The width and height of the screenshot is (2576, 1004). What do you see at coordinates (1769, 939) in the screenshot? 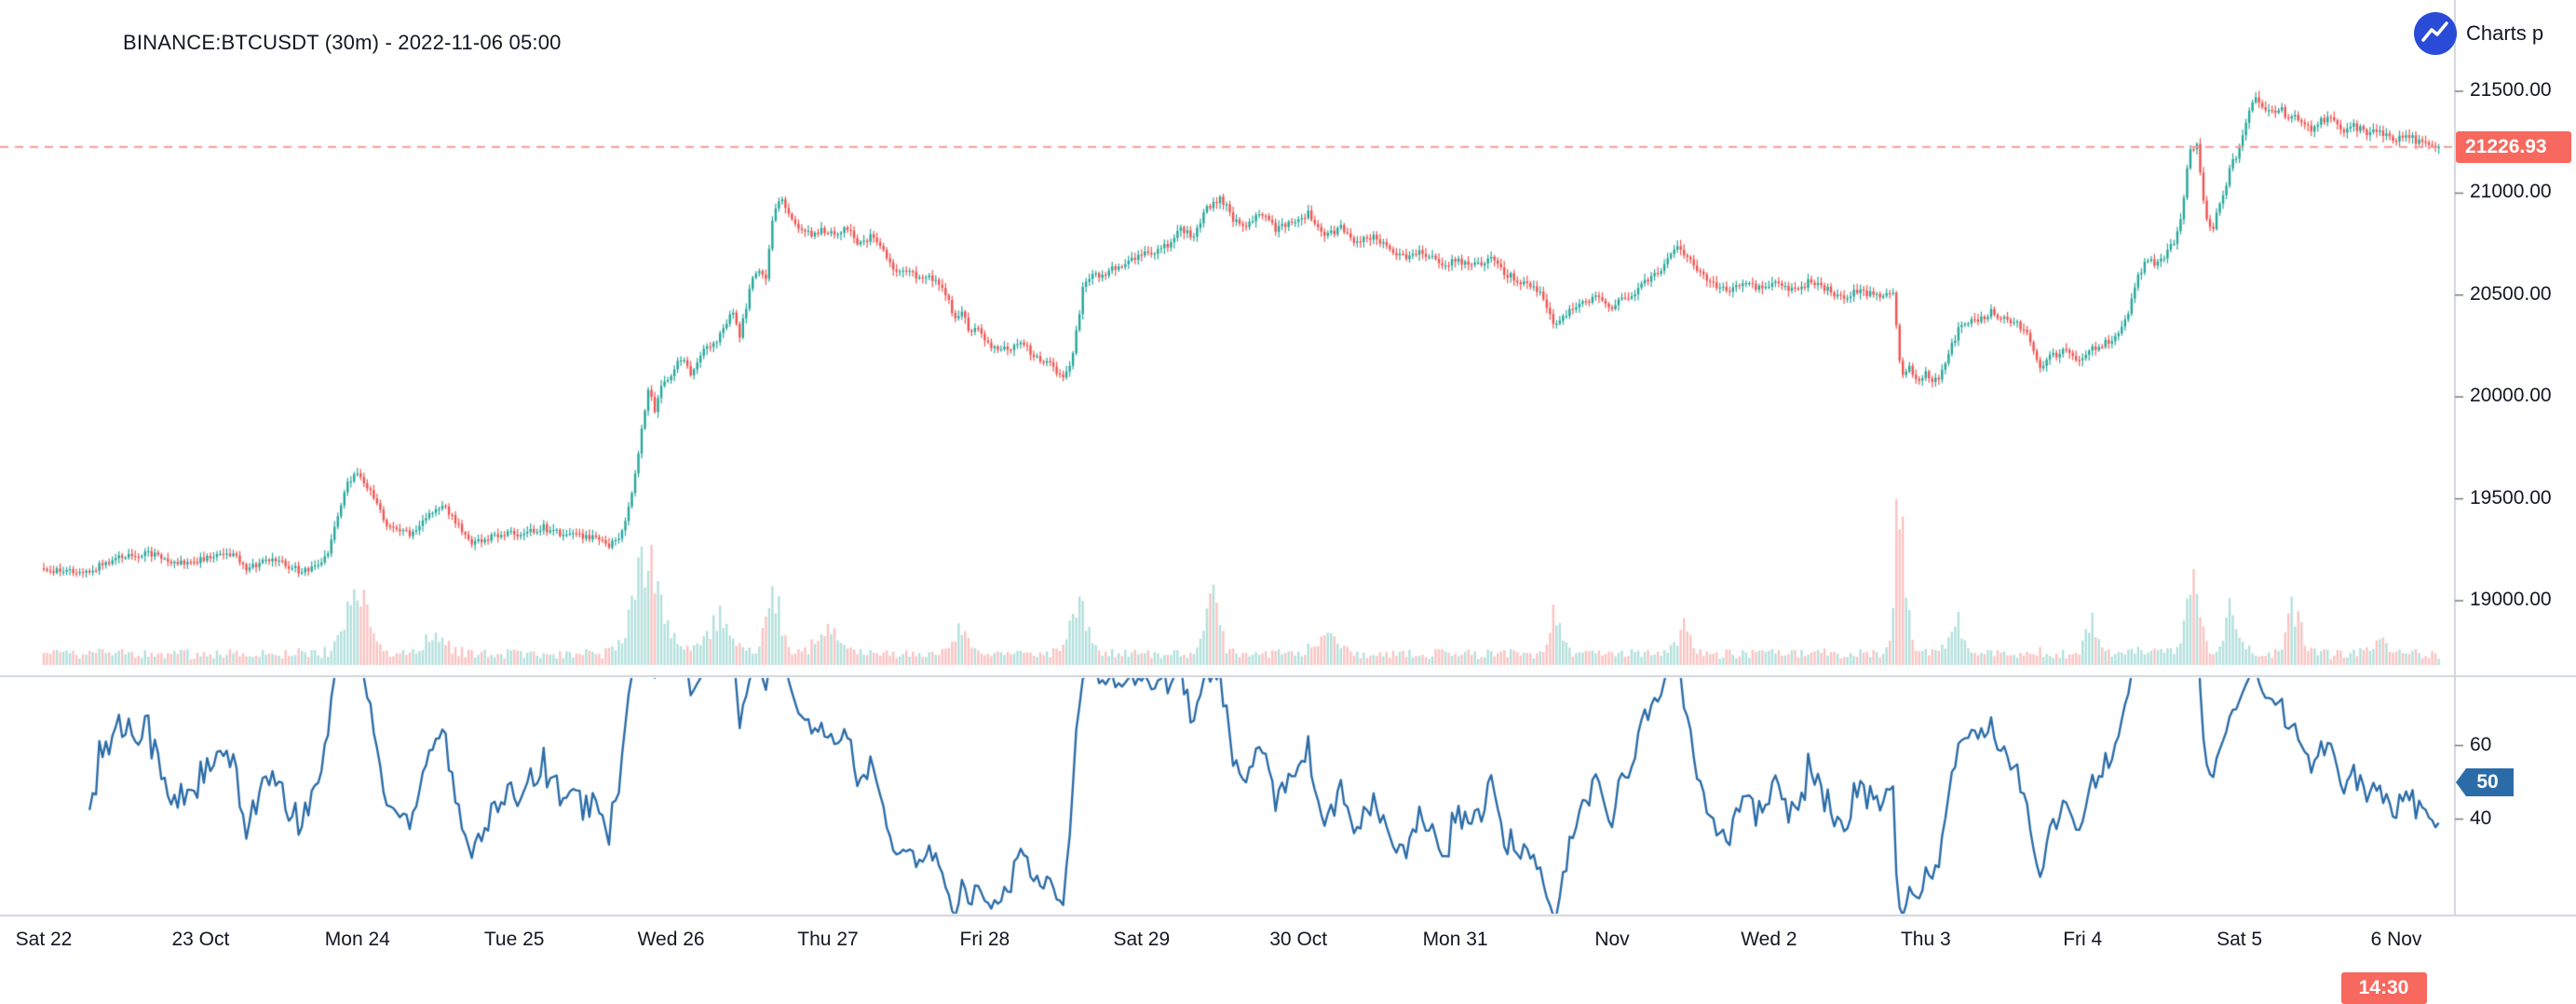
I see `time-axis-label: Wed 2` at bounding box center [1769, 939].